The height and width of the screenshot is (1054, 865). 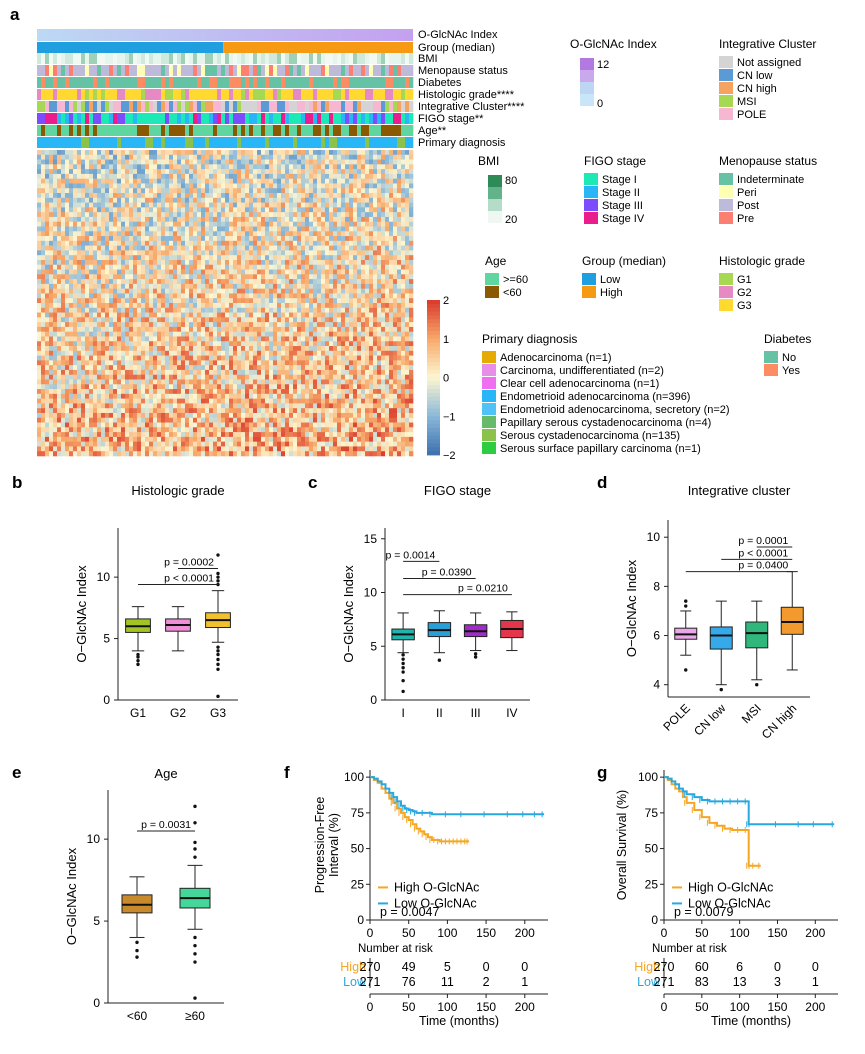 What do you see at coordinates (318, 47) in the screenshot?
I see `track-group-high` at bounding box center [318, 47].